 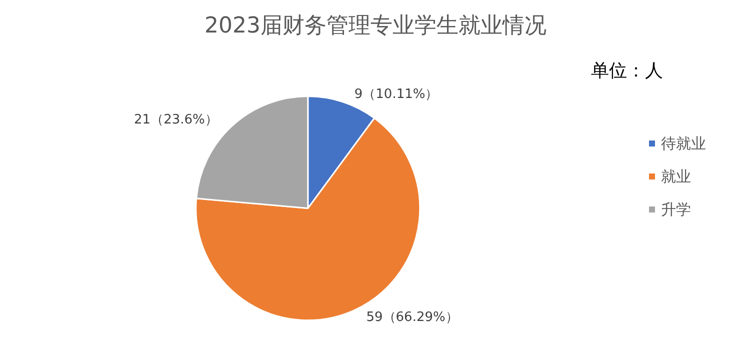 I want to click on legend-label: 待就业, so click(x=683, y=143).